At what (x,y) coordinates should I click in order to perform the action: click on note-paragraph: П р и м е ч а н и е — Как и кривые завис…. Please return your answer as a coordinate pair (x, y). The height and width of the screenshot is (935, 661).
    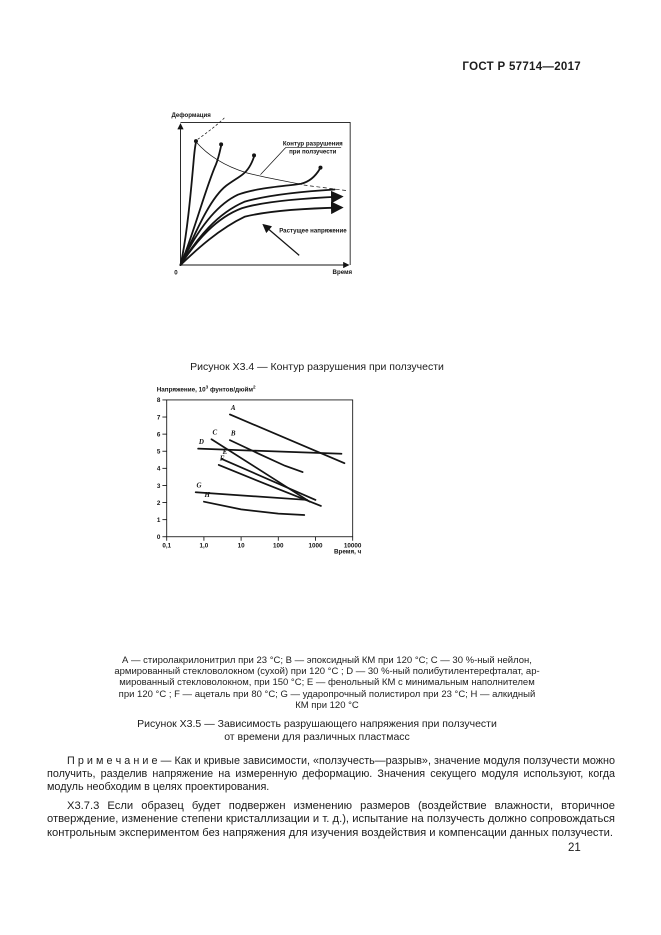
    Looking at the image, I should click on (331, 774).